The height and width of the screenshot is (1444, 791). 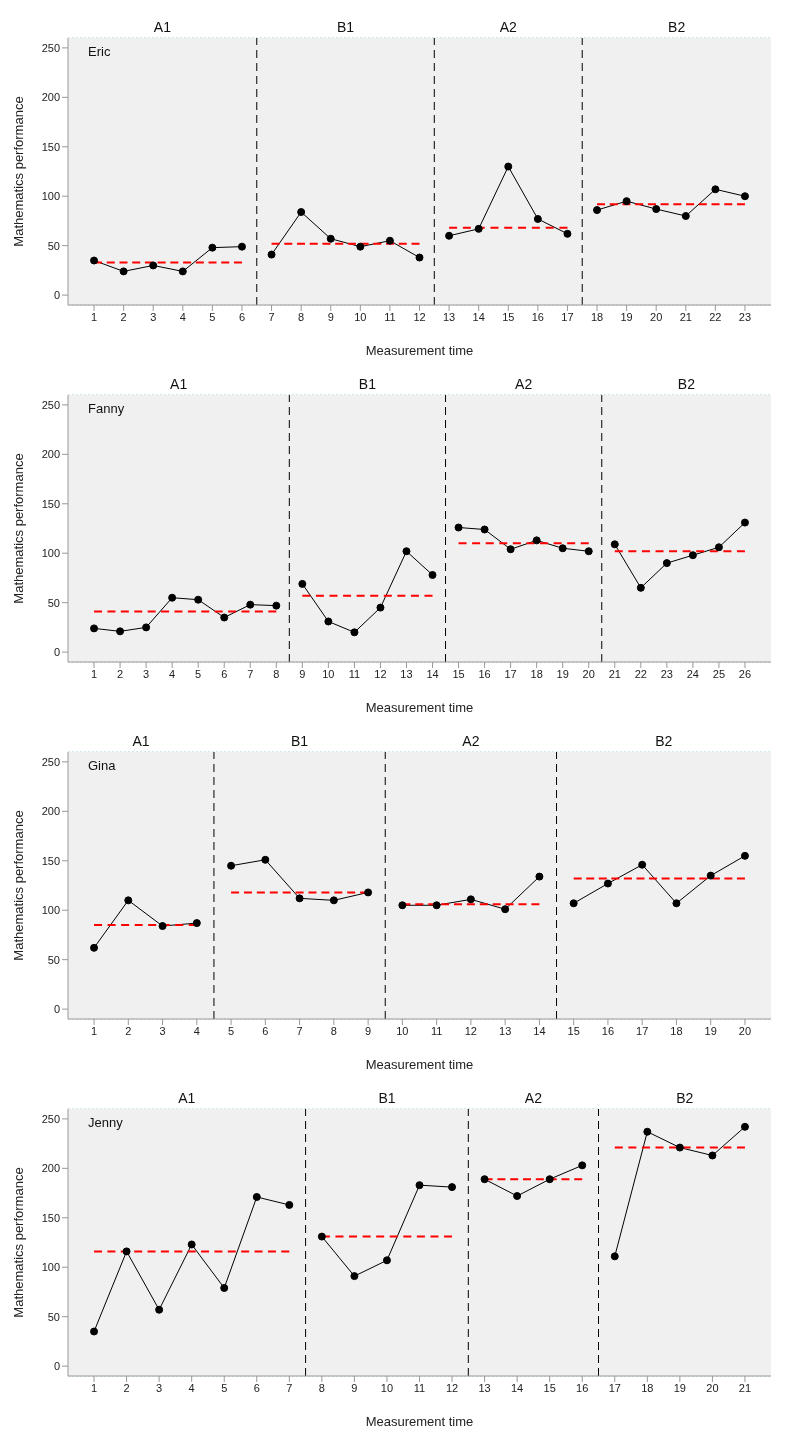 What do you see at coordinates (18, 171) in the screenshot?
I see `y-axis-title: Mathematics performance` at bounding box center [18, 171].